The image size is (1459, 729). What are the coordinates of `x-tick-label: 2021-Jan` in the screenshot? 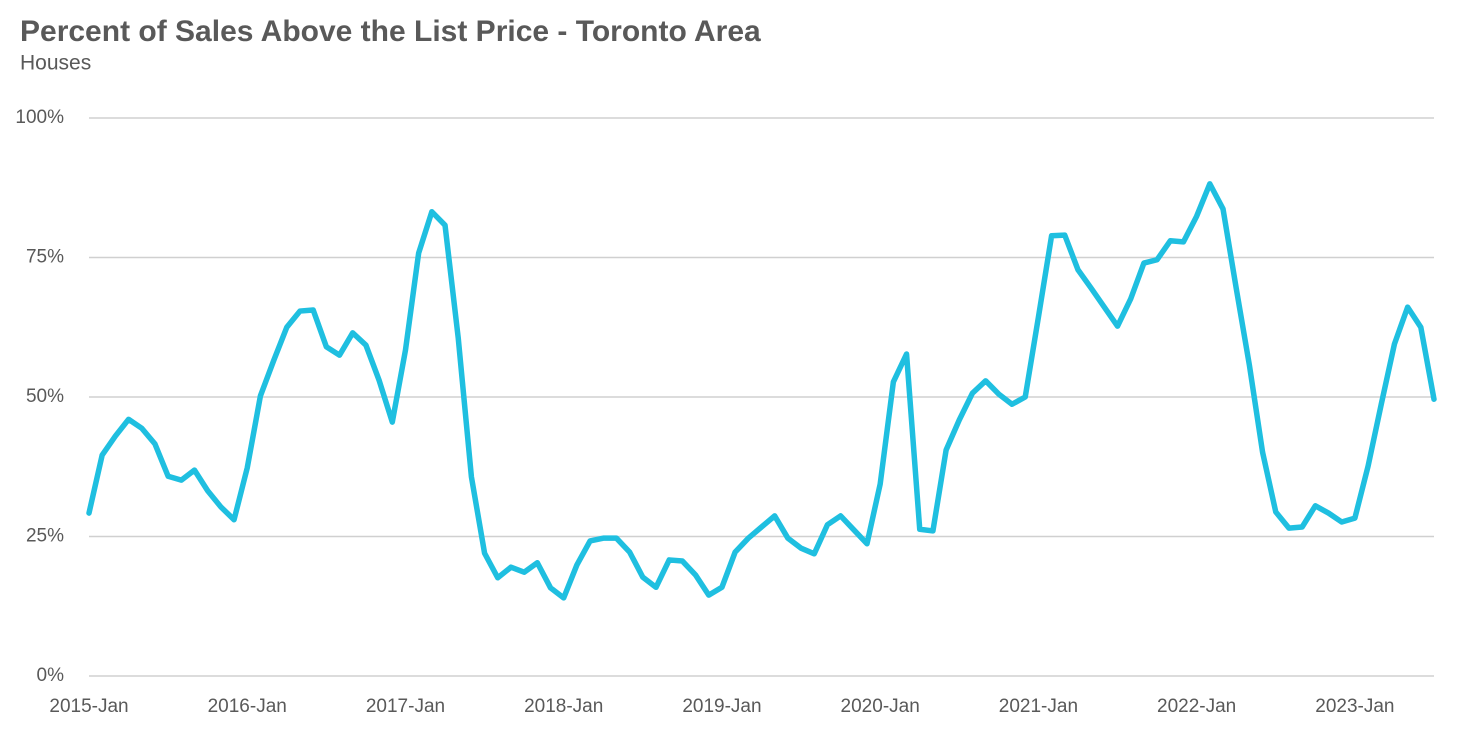 It's located at (1038, 706).